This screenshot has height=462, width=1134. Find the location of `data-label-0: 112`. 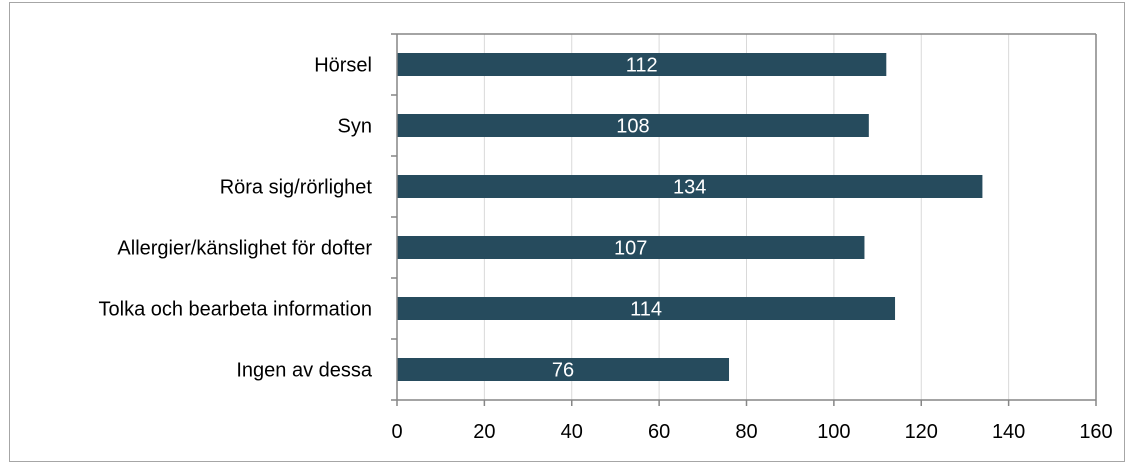

data-label-0: 112 is located at coordinates (642, 66).